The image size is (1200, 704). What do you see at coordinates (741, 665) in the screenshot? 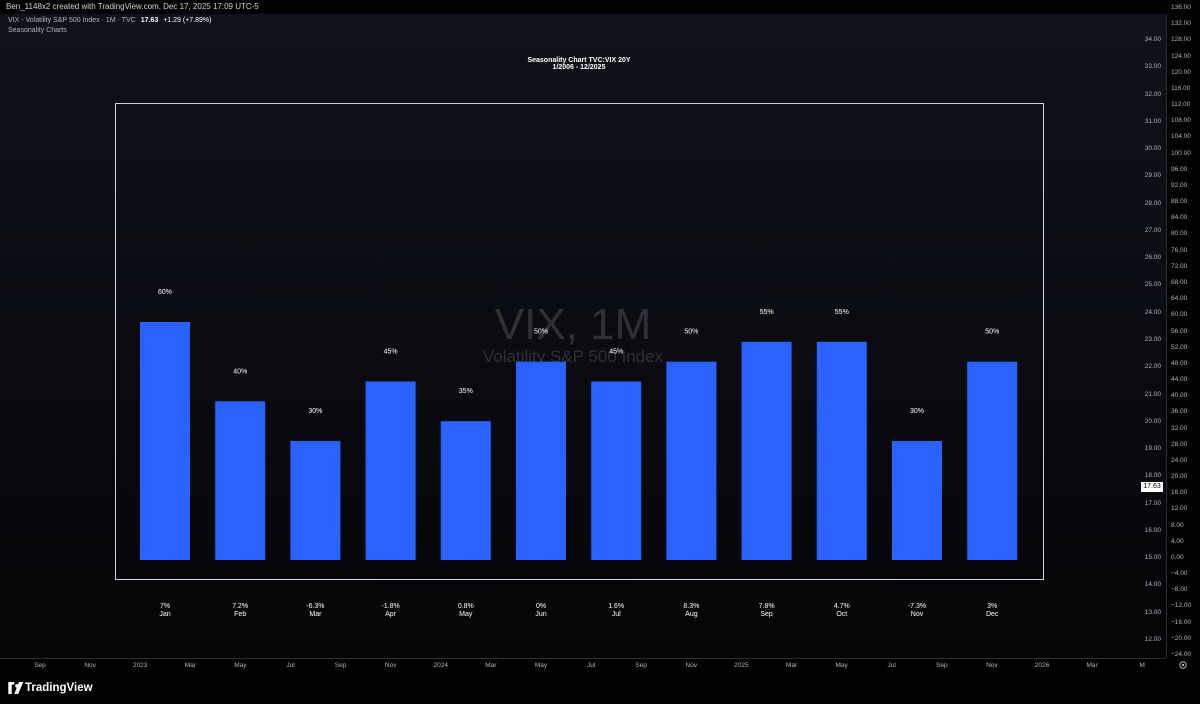
I see `time-tick: 2025` at bounding box center [741, 665].